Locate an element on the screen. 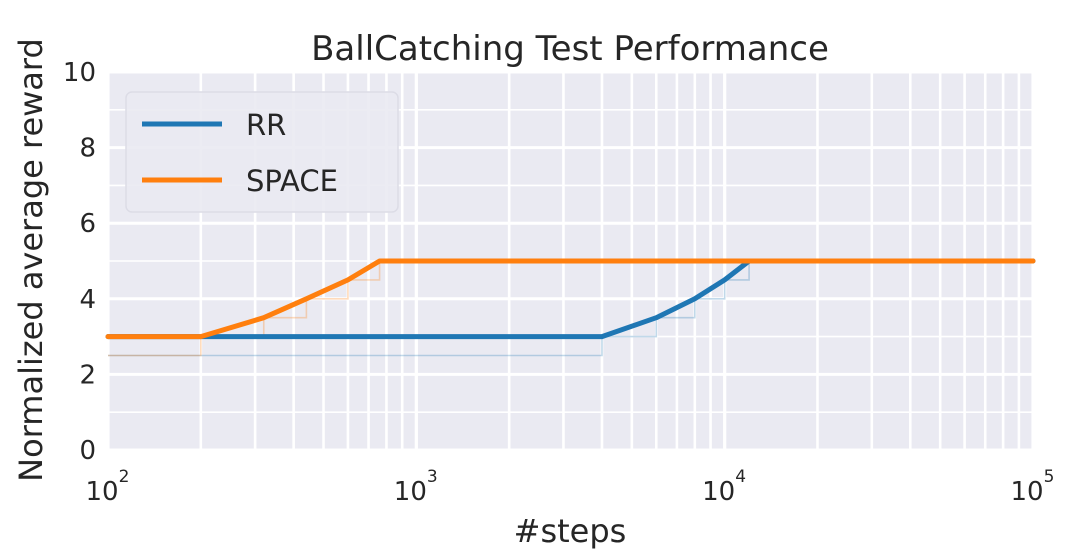 This screenshot has width=1069, height=558. x-tick-label: 10 4 is located at coordinates (724, 487).